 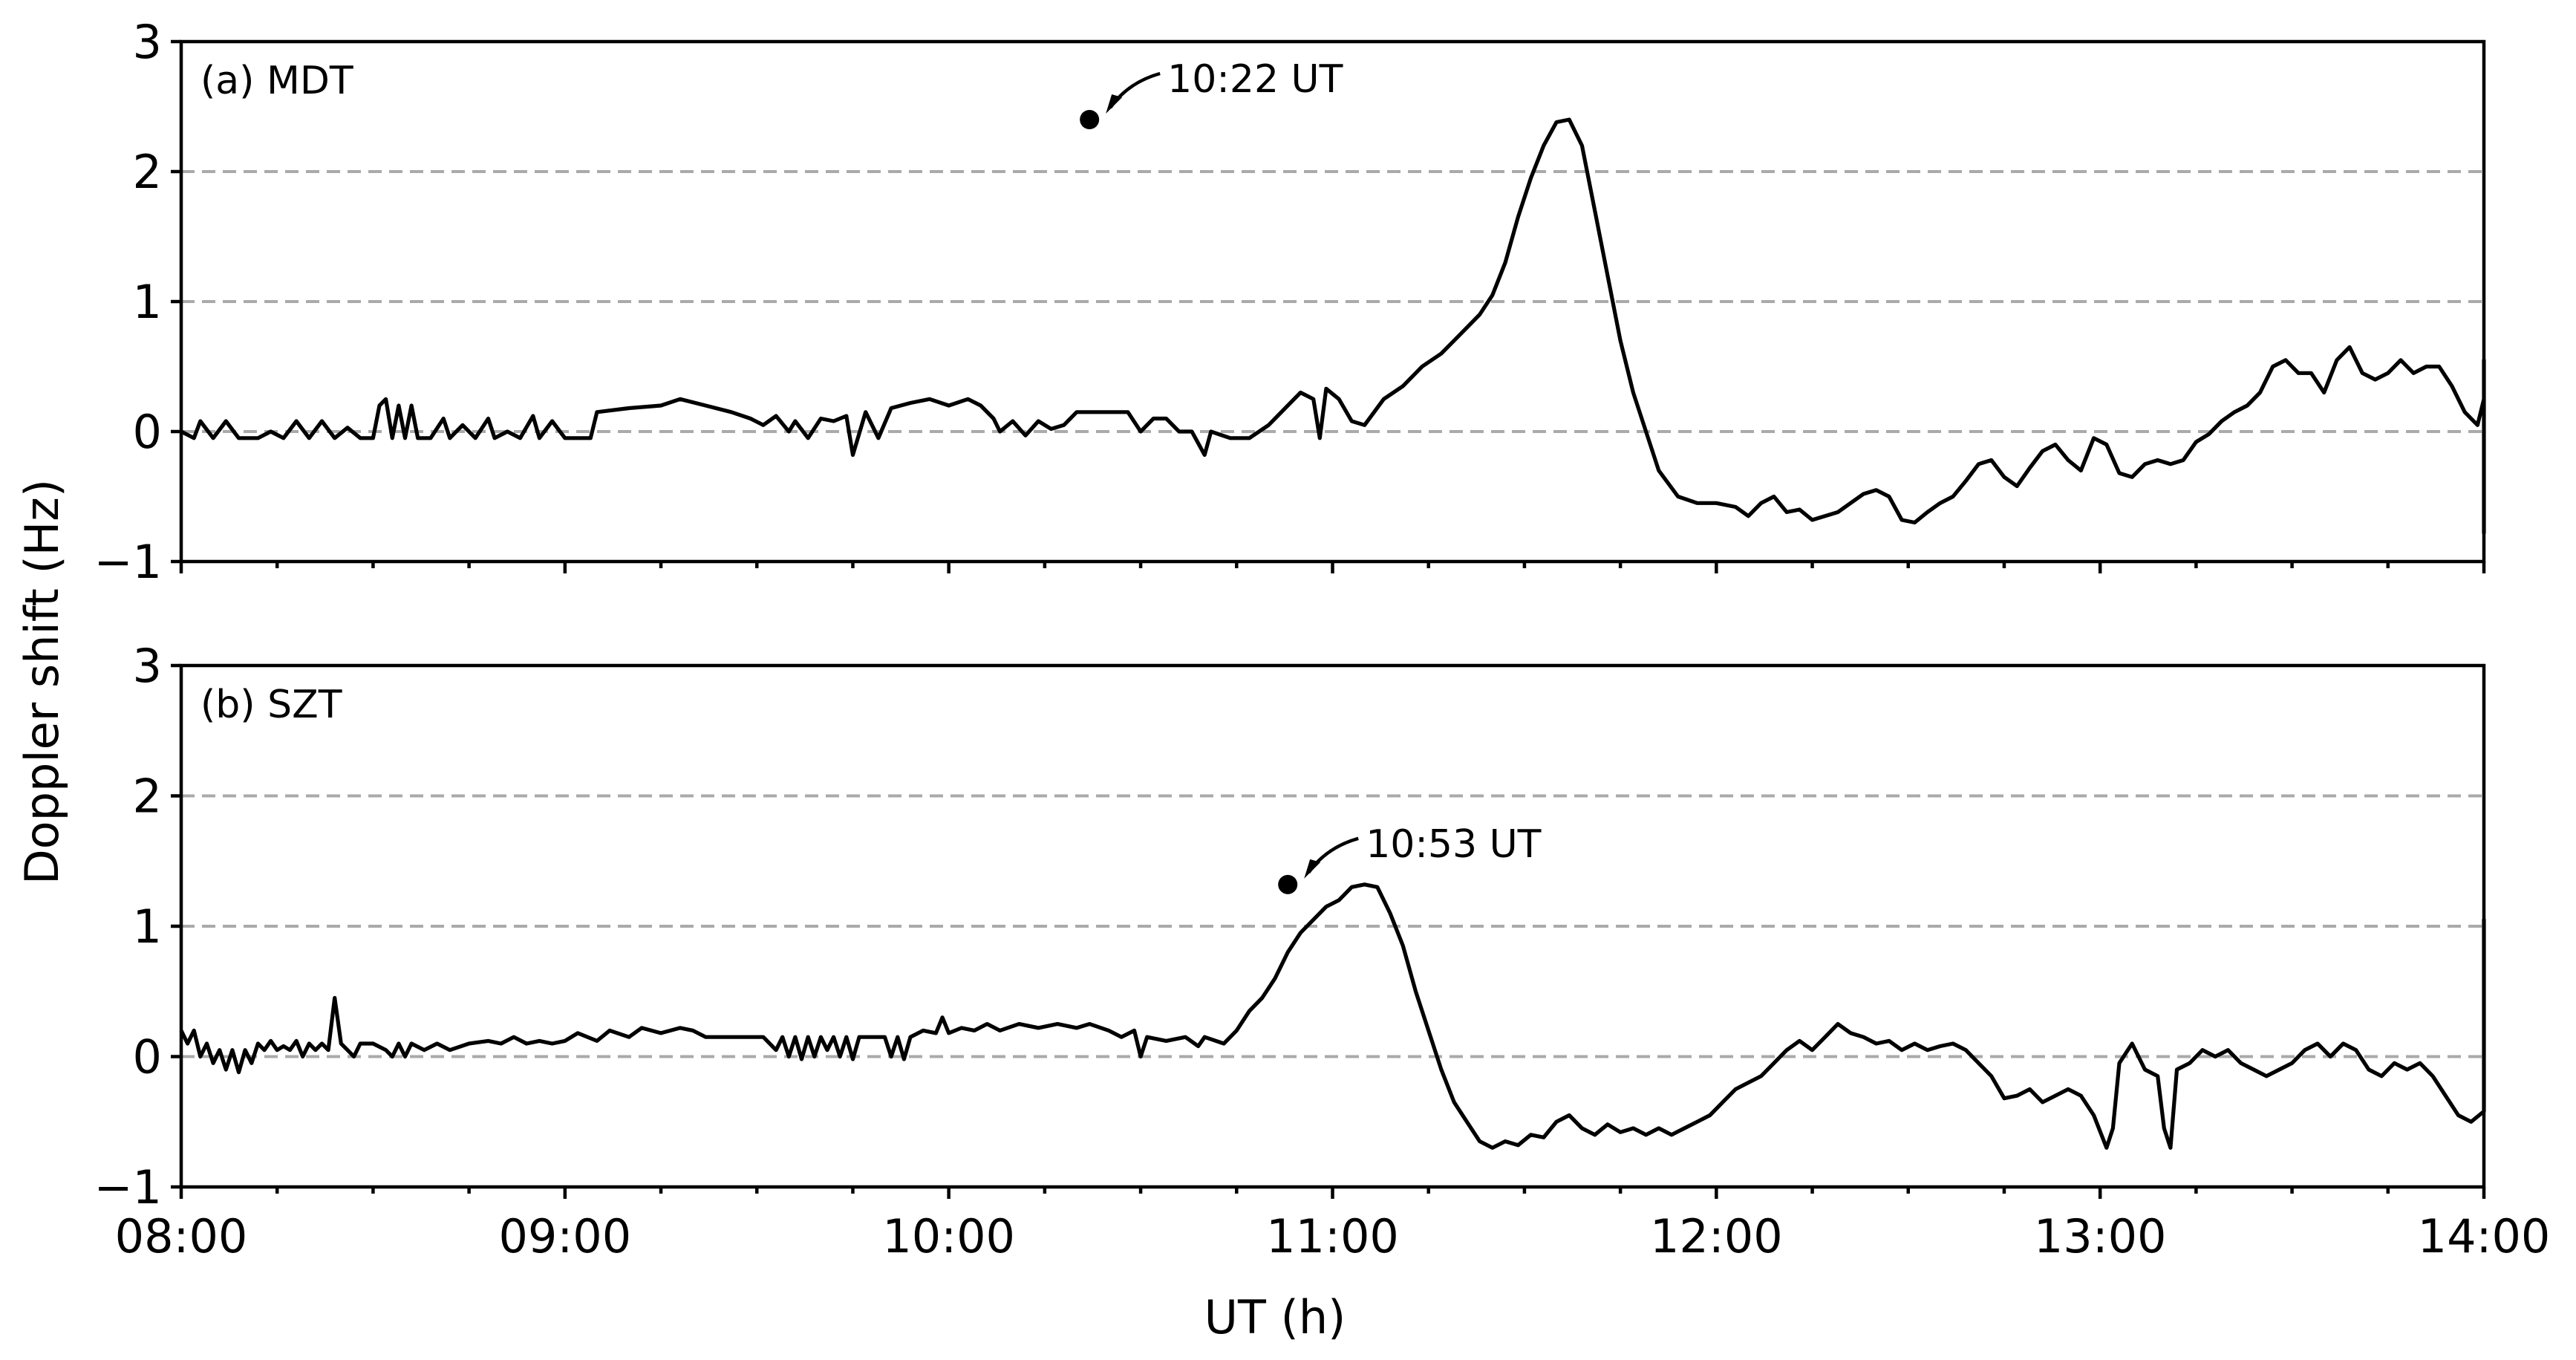 What do you see at coordinates (42, 682) in the screenshot?
I see `y-axis-title: Doppler shift (Hz)` at bounding box center [42, 682].